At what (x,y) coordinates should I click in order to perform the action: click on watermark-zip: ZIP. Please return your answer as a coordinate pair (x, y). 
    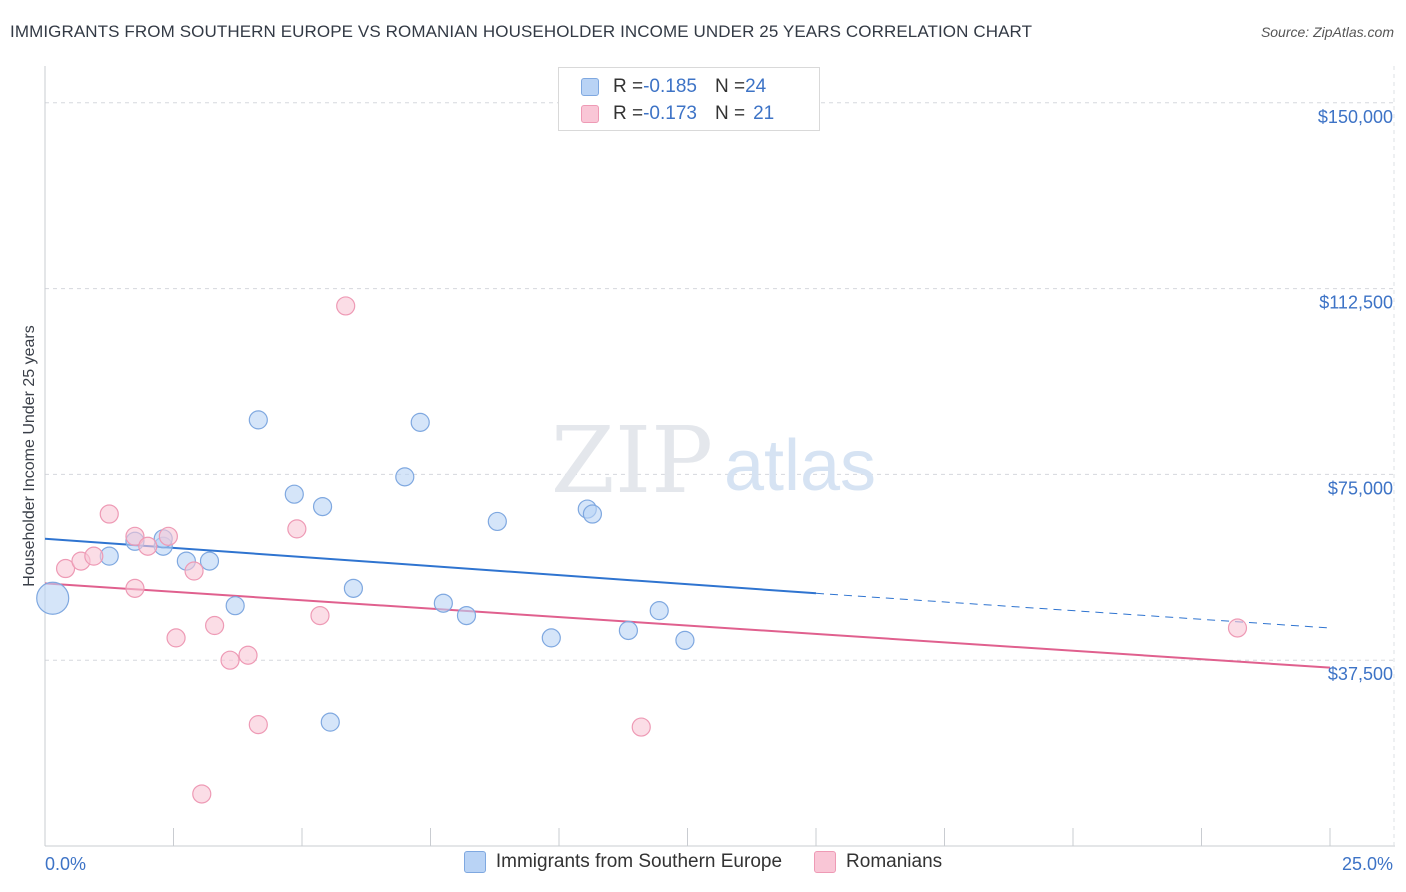
    Looking at the image, I should click on (632, 460).